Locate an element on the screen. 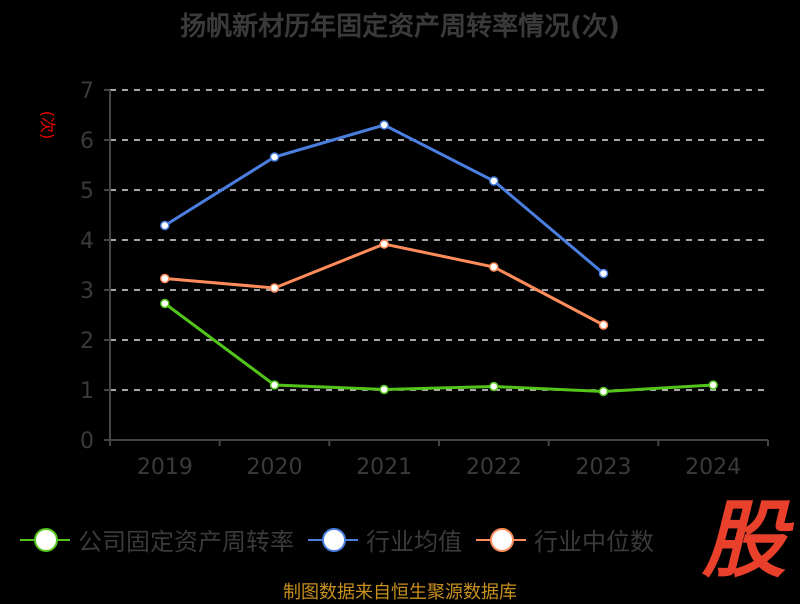  legend-label: 行业中位数 is located at coordinates (594, 542).